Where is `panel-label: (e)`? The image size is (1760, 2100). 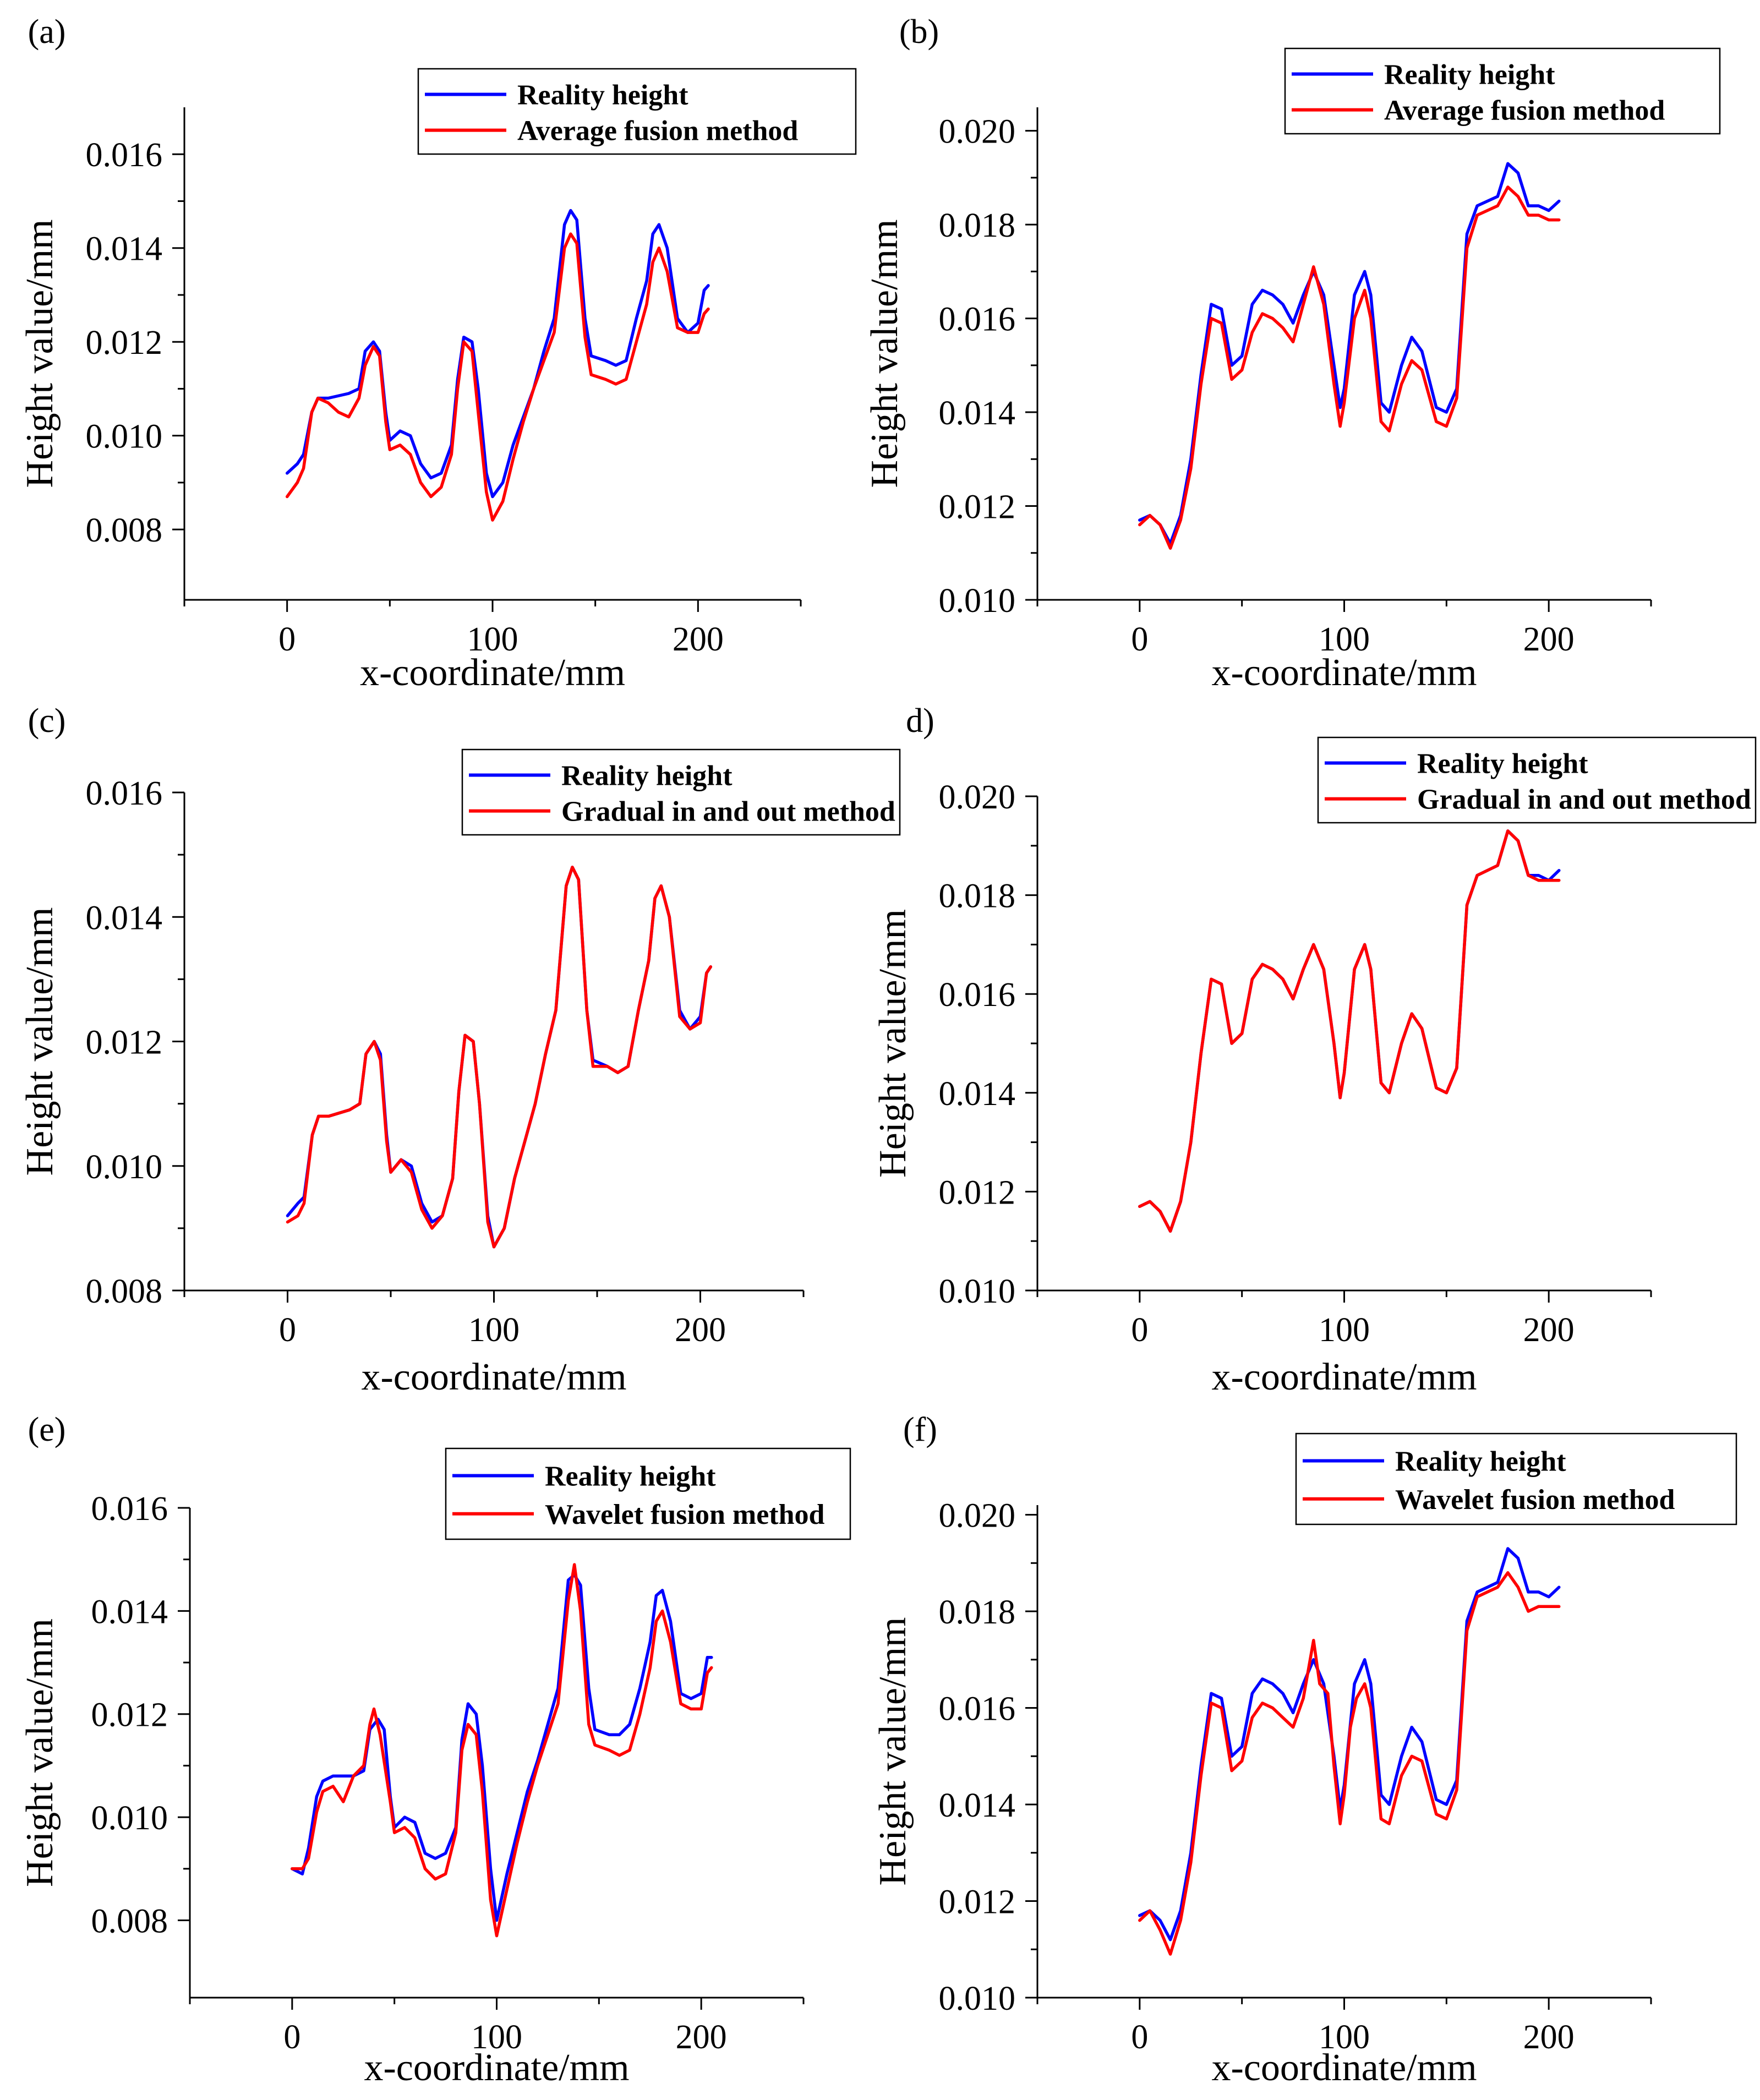
panel-label: (e) is located at coordinates (47, 1429).